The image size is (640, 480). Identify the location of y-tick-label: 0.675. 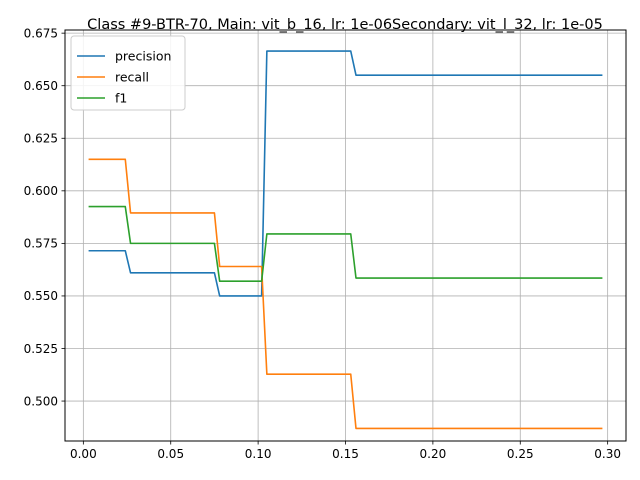
(41, 33).